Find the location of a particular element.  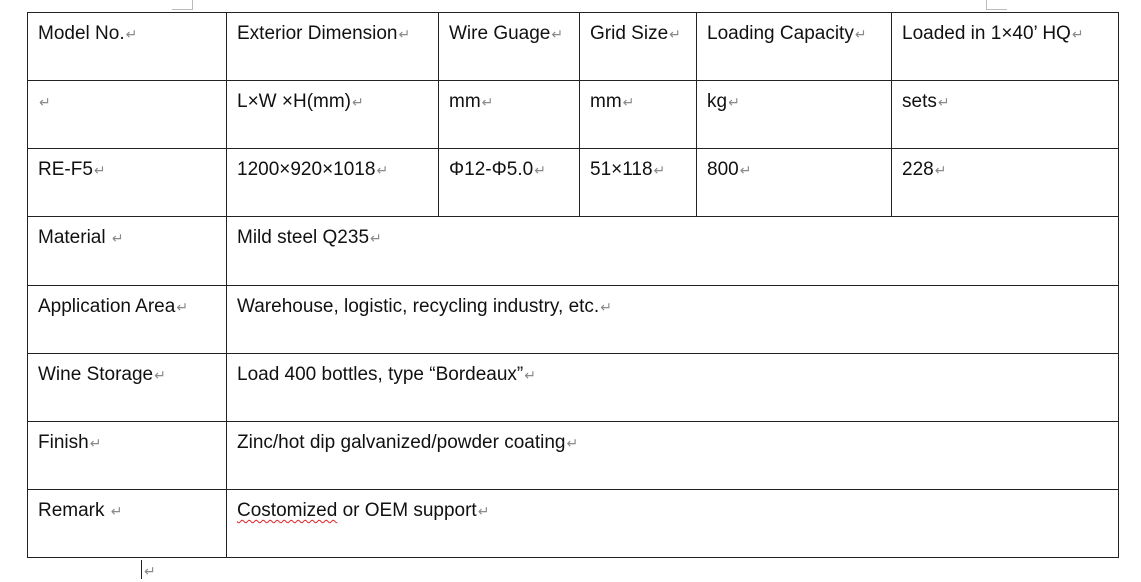

cell-text: Finish is located at coordinates (69, 442).